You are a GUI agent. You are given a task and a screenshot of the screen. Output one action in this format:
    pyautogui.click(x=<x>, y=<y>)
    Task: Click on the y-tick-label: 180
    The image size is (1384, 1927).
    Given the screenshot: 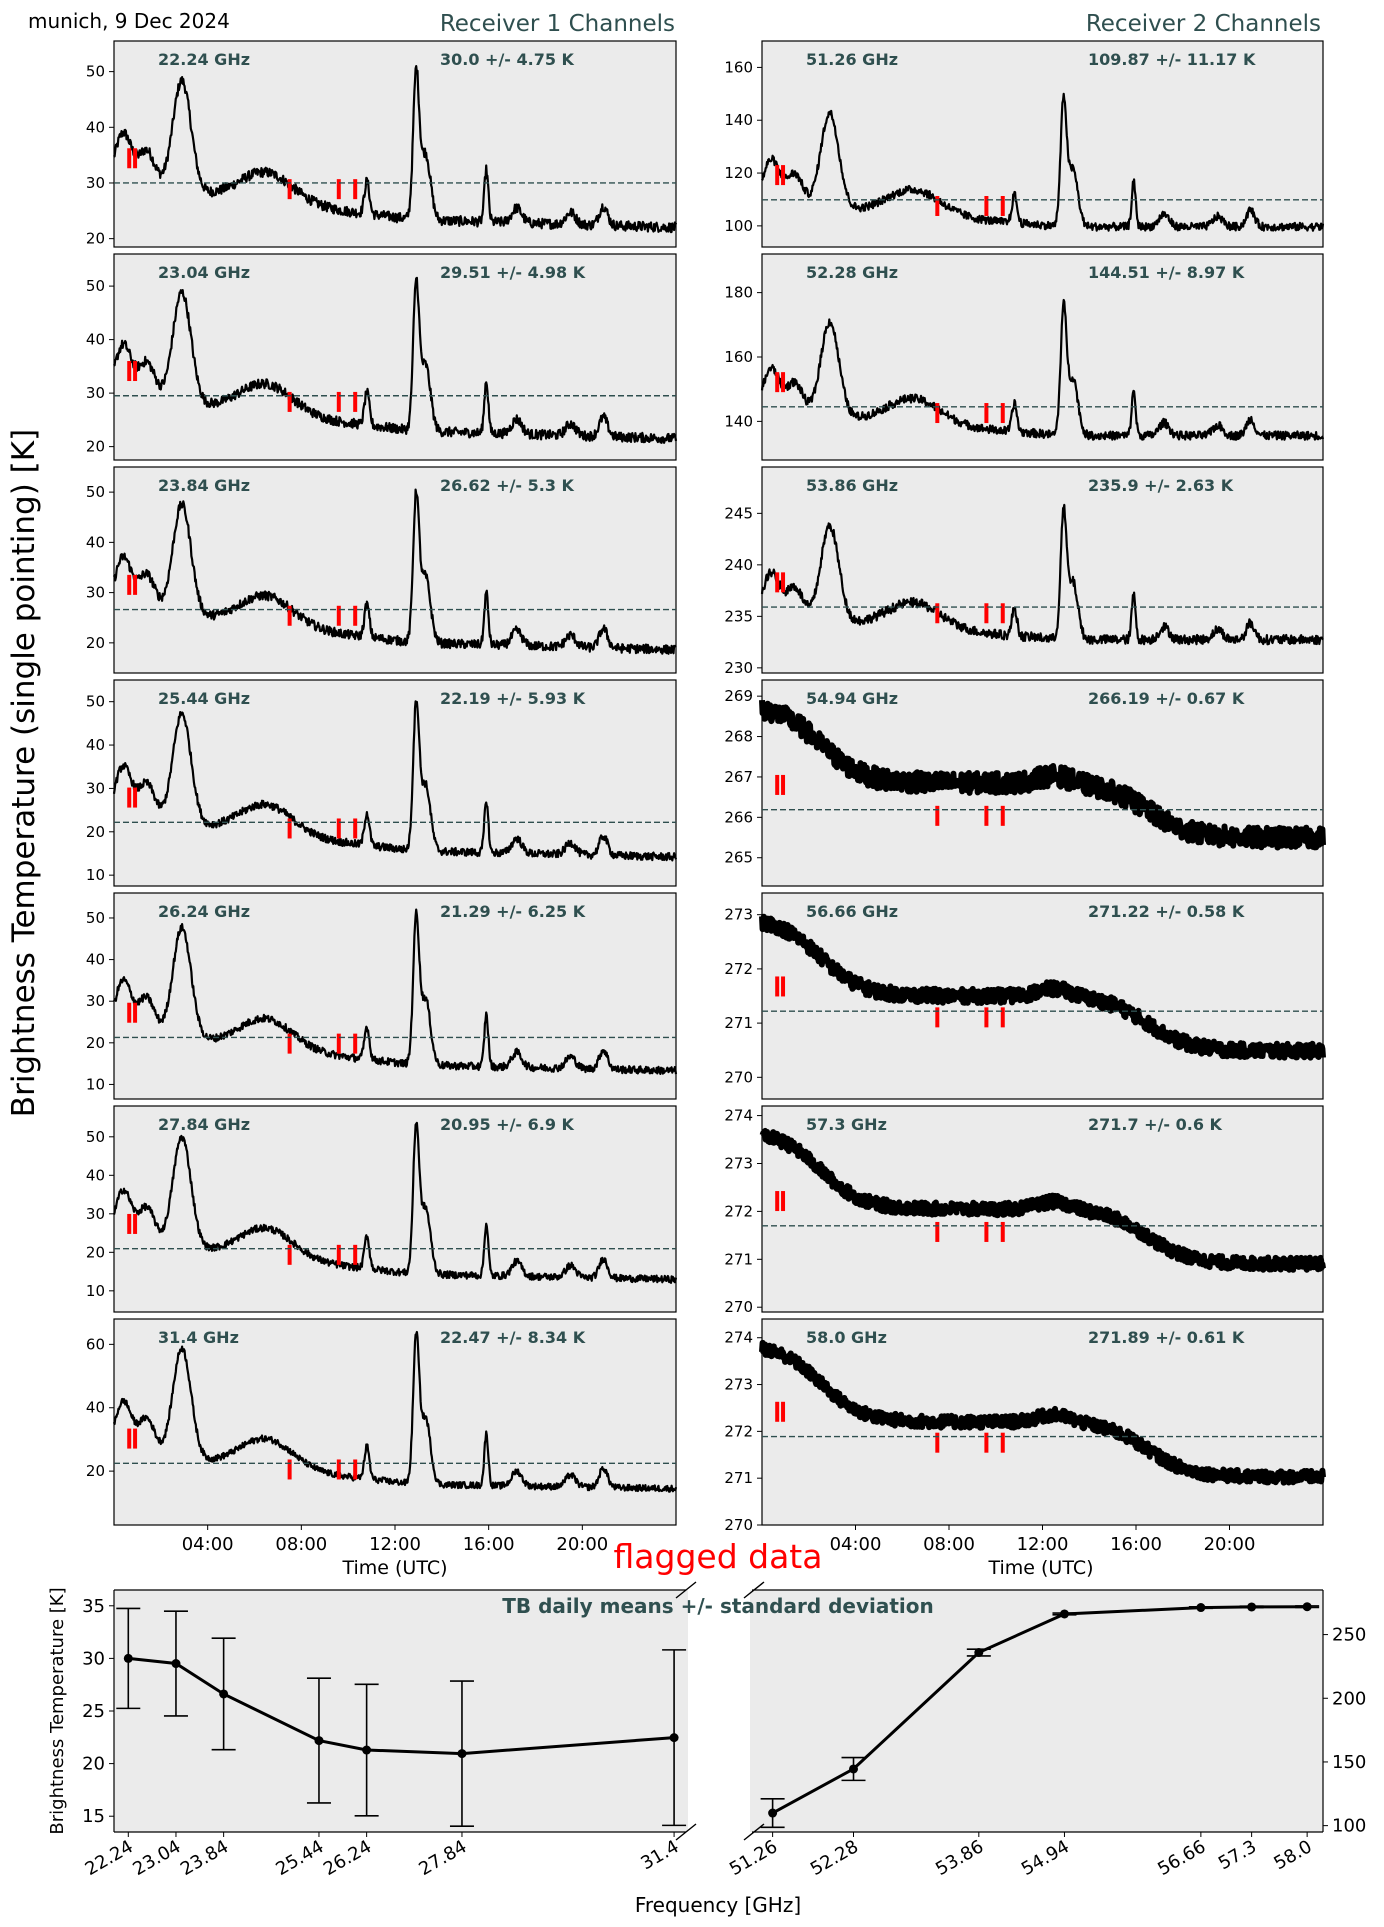 What is the action you would take?
    pyautogui.click(x=738, y=293)
    